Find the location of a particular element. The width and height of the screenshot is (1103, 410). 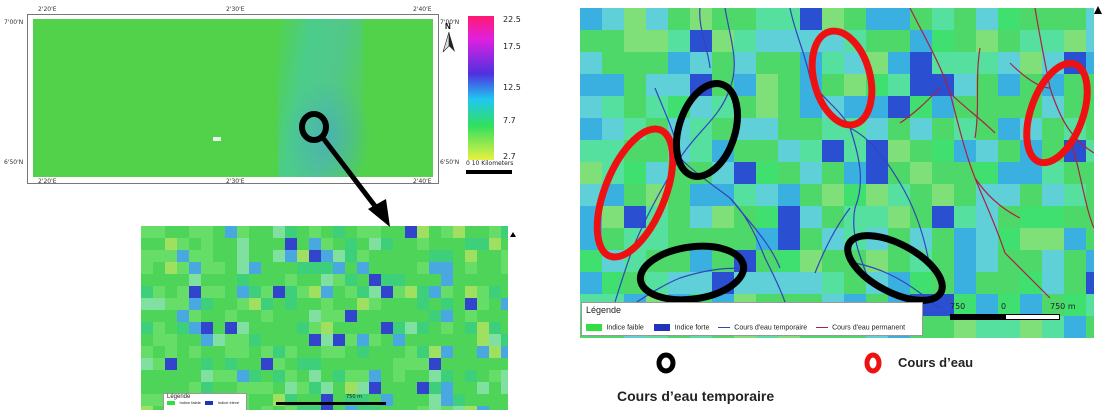

overview-scale-bar is located at coordinates (489, 172).